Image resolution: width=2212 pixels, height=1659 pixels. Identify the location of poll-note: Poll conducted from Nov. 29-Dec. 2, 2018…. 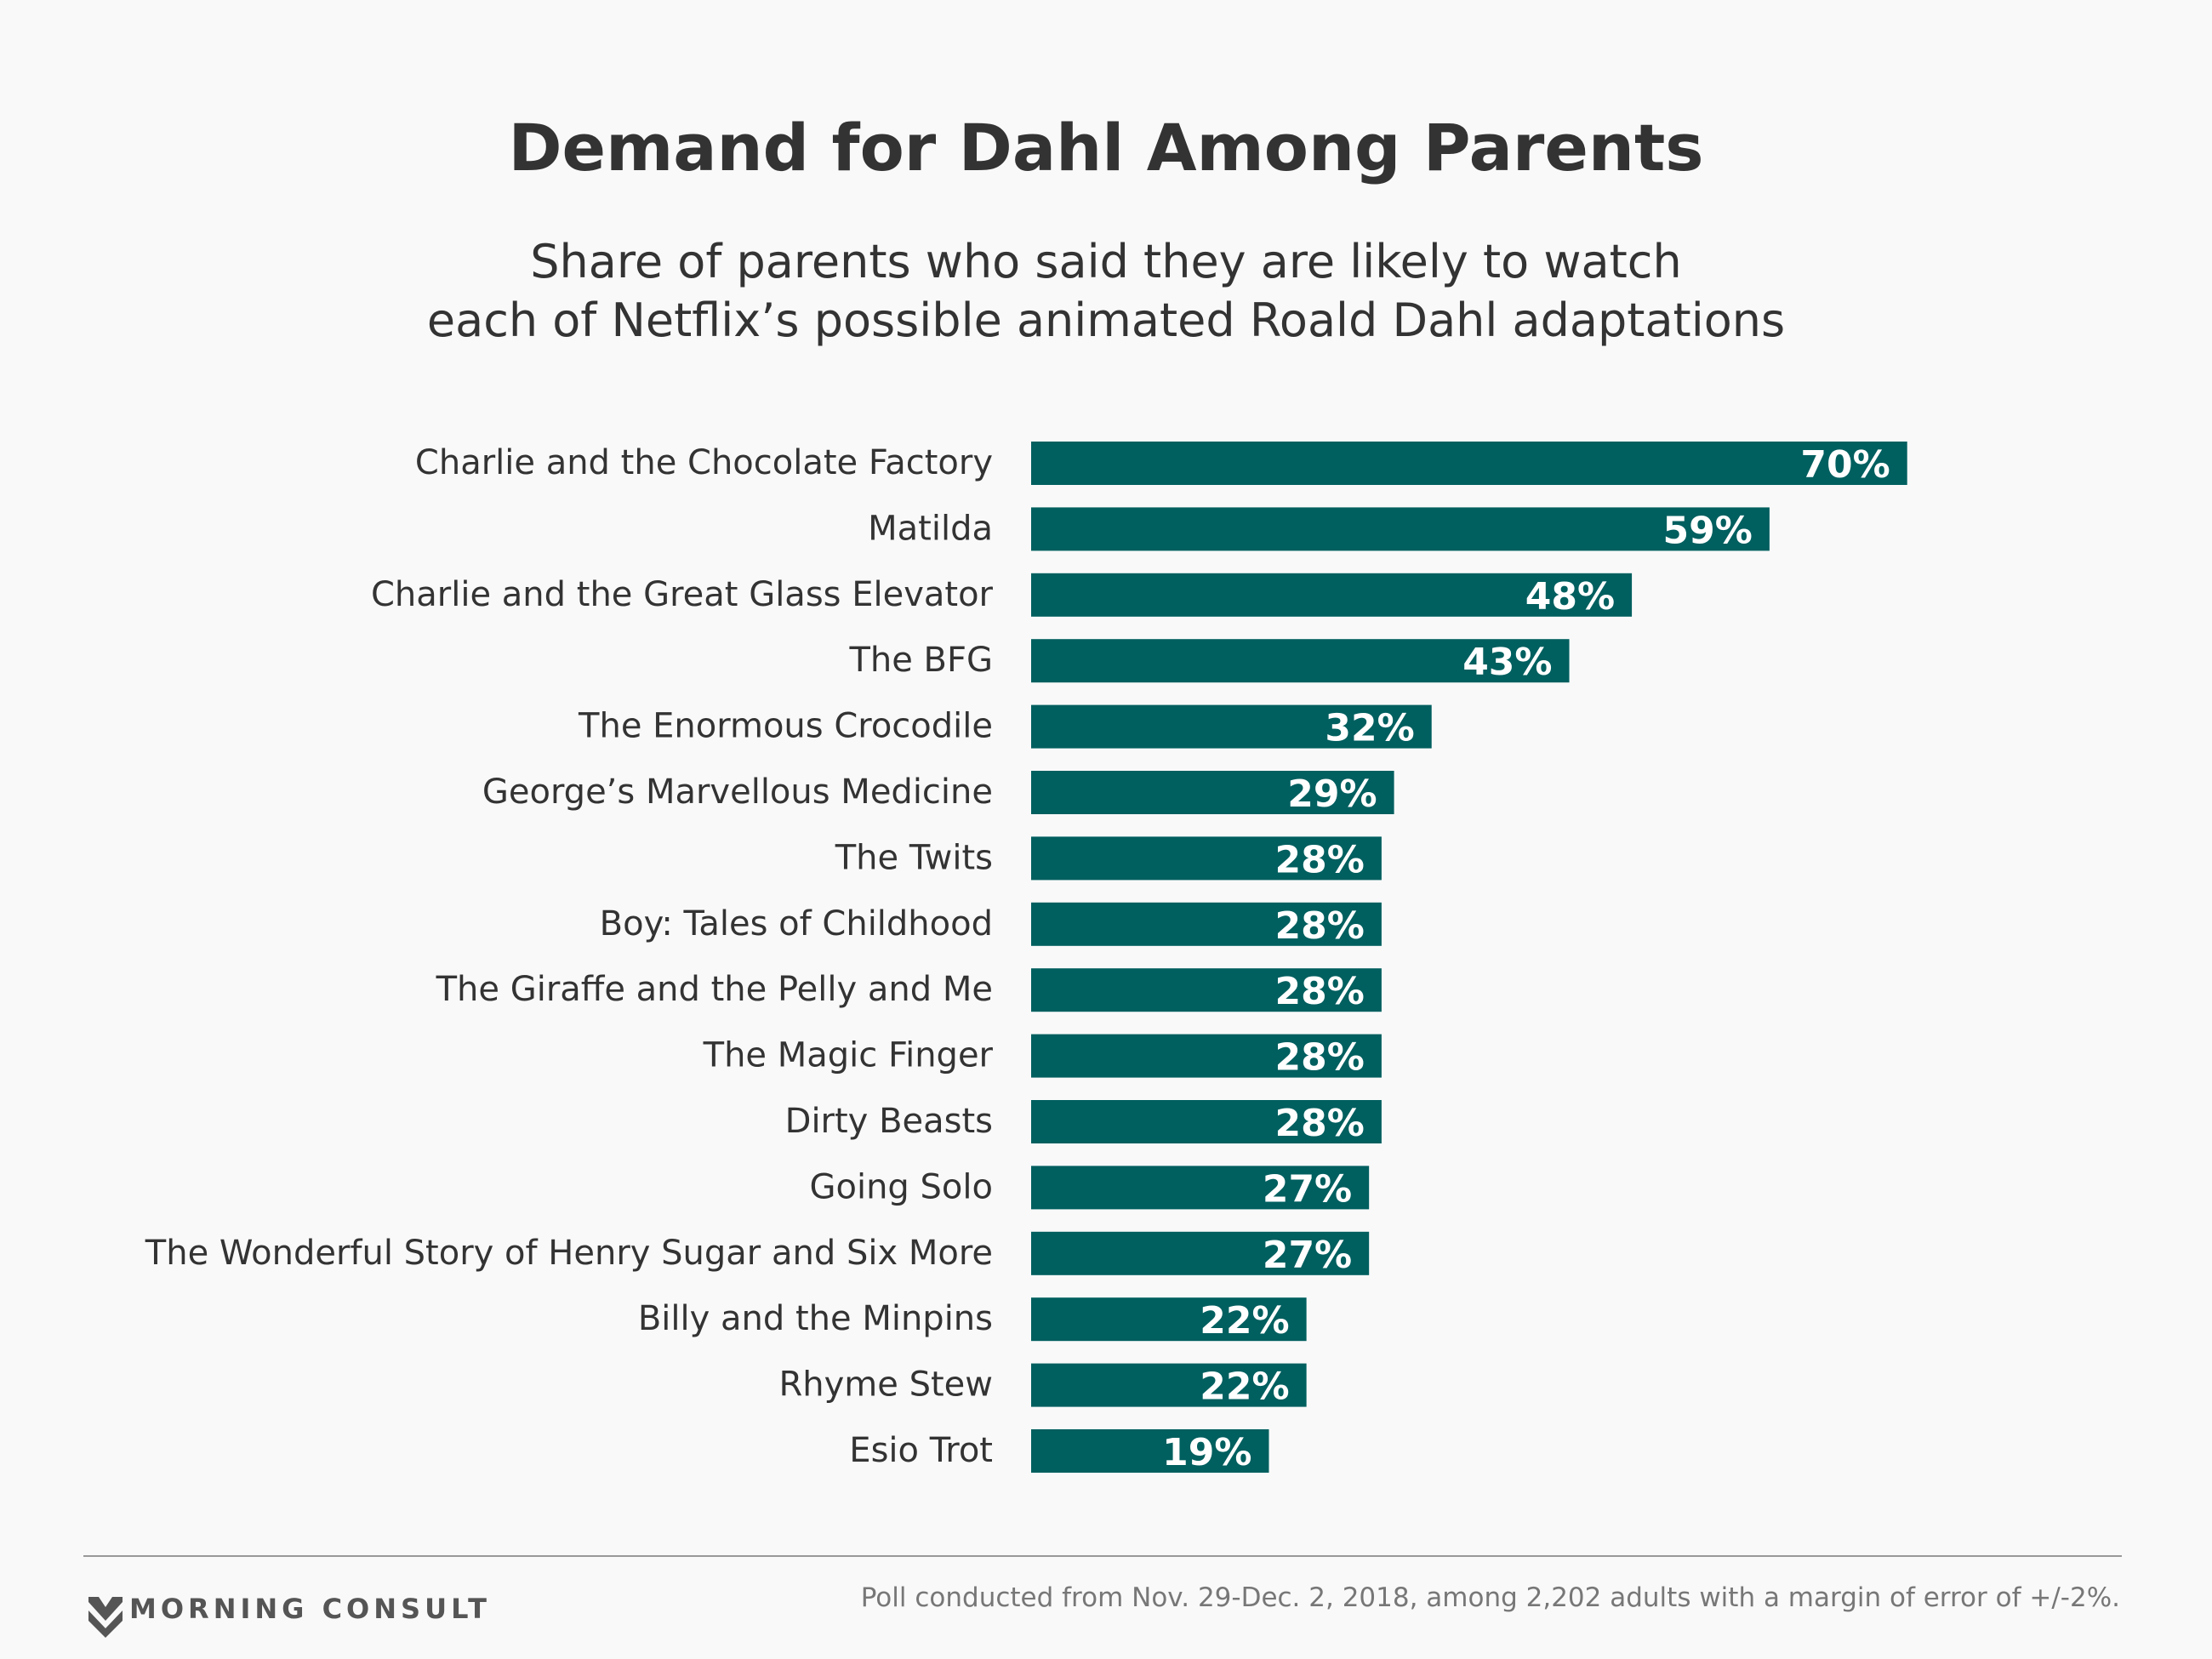
(1490, 1597).